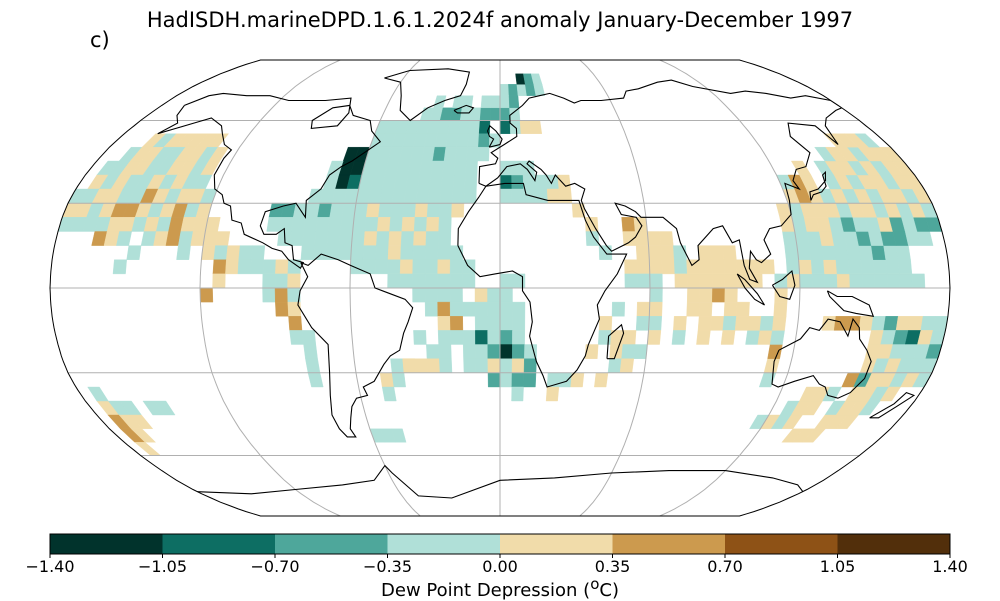 This screenshot has width=1000, height=601. I want to click on colorbar-label: Dew Point Depression (oC), so click(500, 588).